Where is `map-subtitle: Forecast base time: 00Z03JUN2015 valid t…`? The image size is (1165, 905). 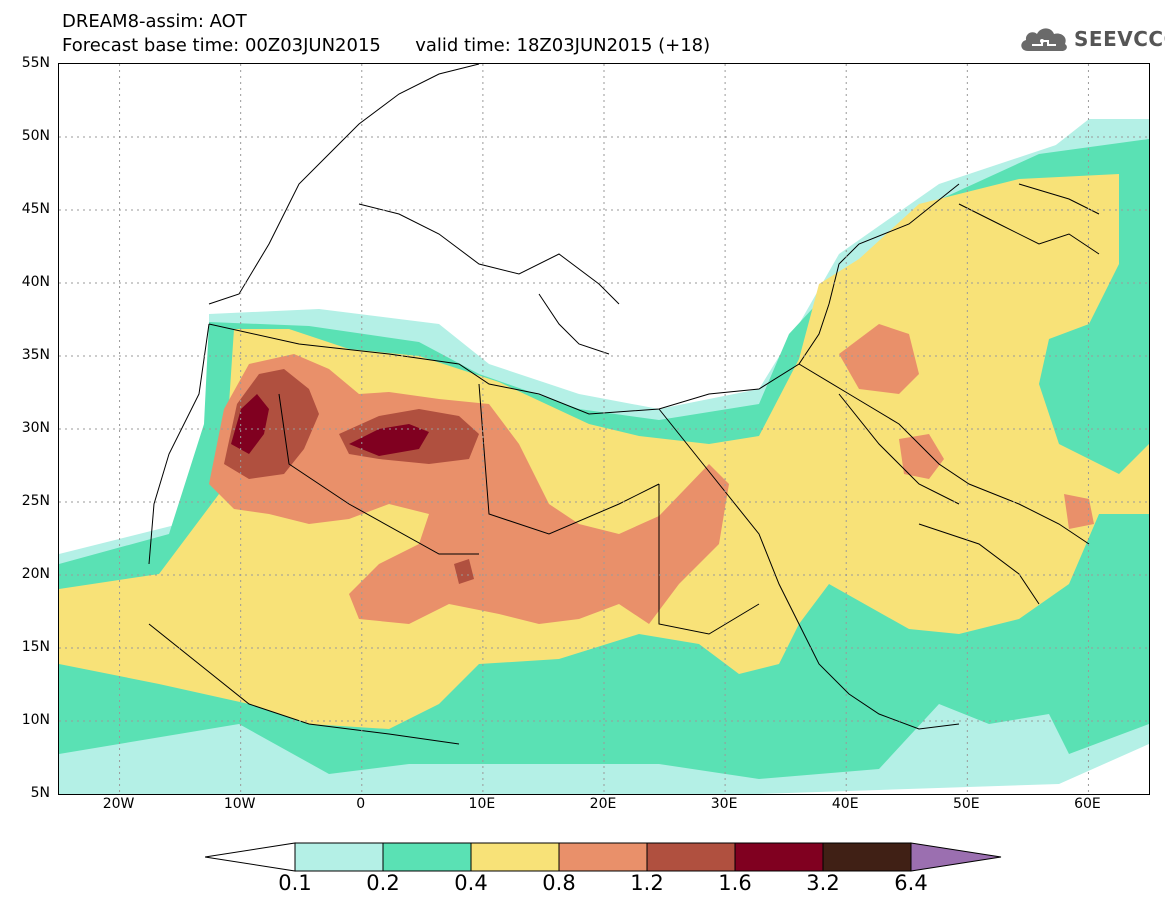
map-subtitle: Forecast base time: 00Z03JUN2015 valid t… is located at coordinates (386, 46).